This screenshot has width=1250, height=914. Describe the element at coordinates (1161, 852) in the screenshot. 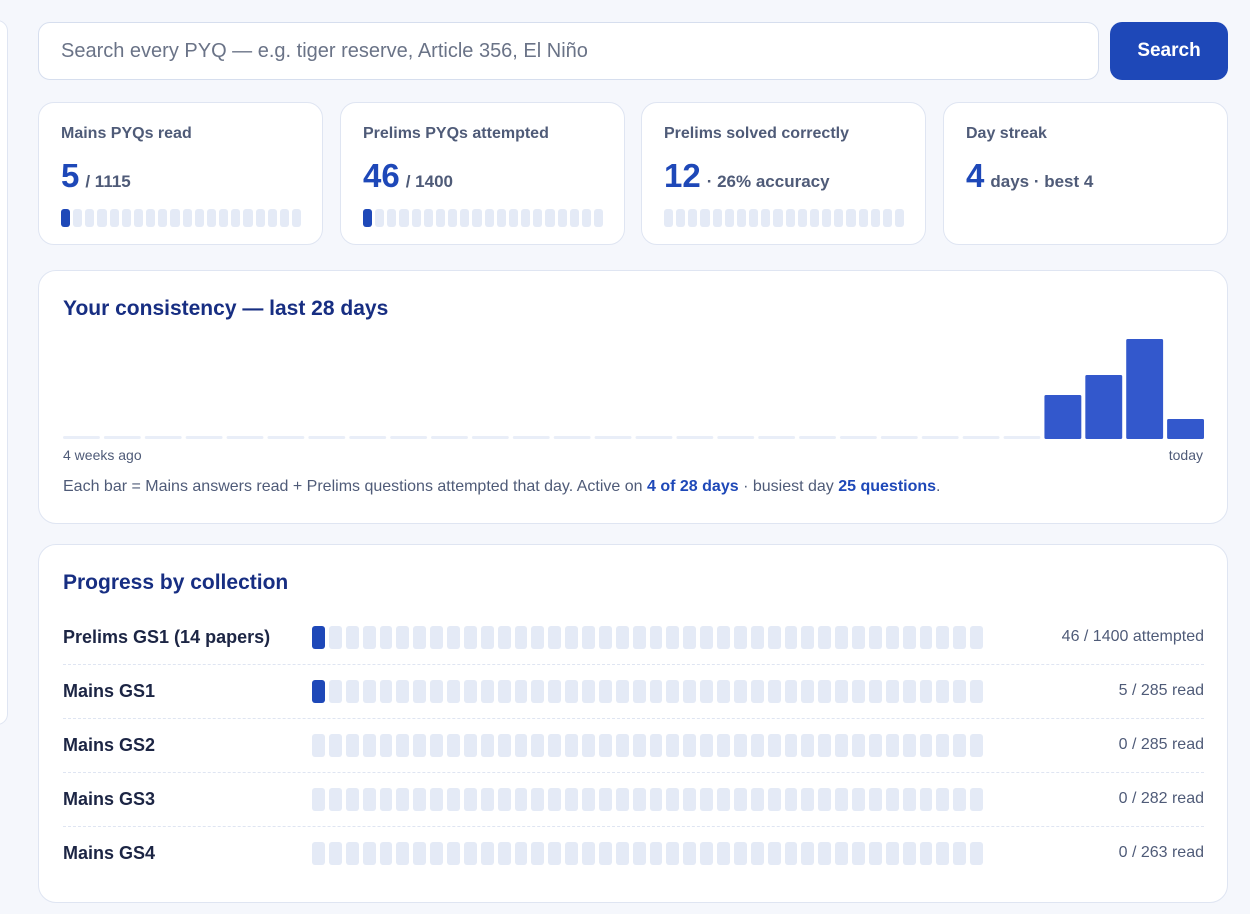

I see `collection-count: 0 / 263 read` at that location.